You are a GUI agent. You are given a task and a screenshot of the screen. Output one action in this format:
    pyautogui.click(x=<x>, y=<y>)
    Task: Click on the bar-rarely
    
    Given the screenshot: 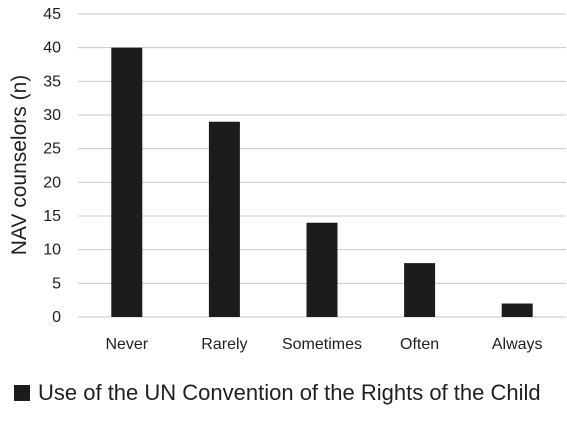 What is the action you would take?
    pyautogui.click(x=224, y=219)
    